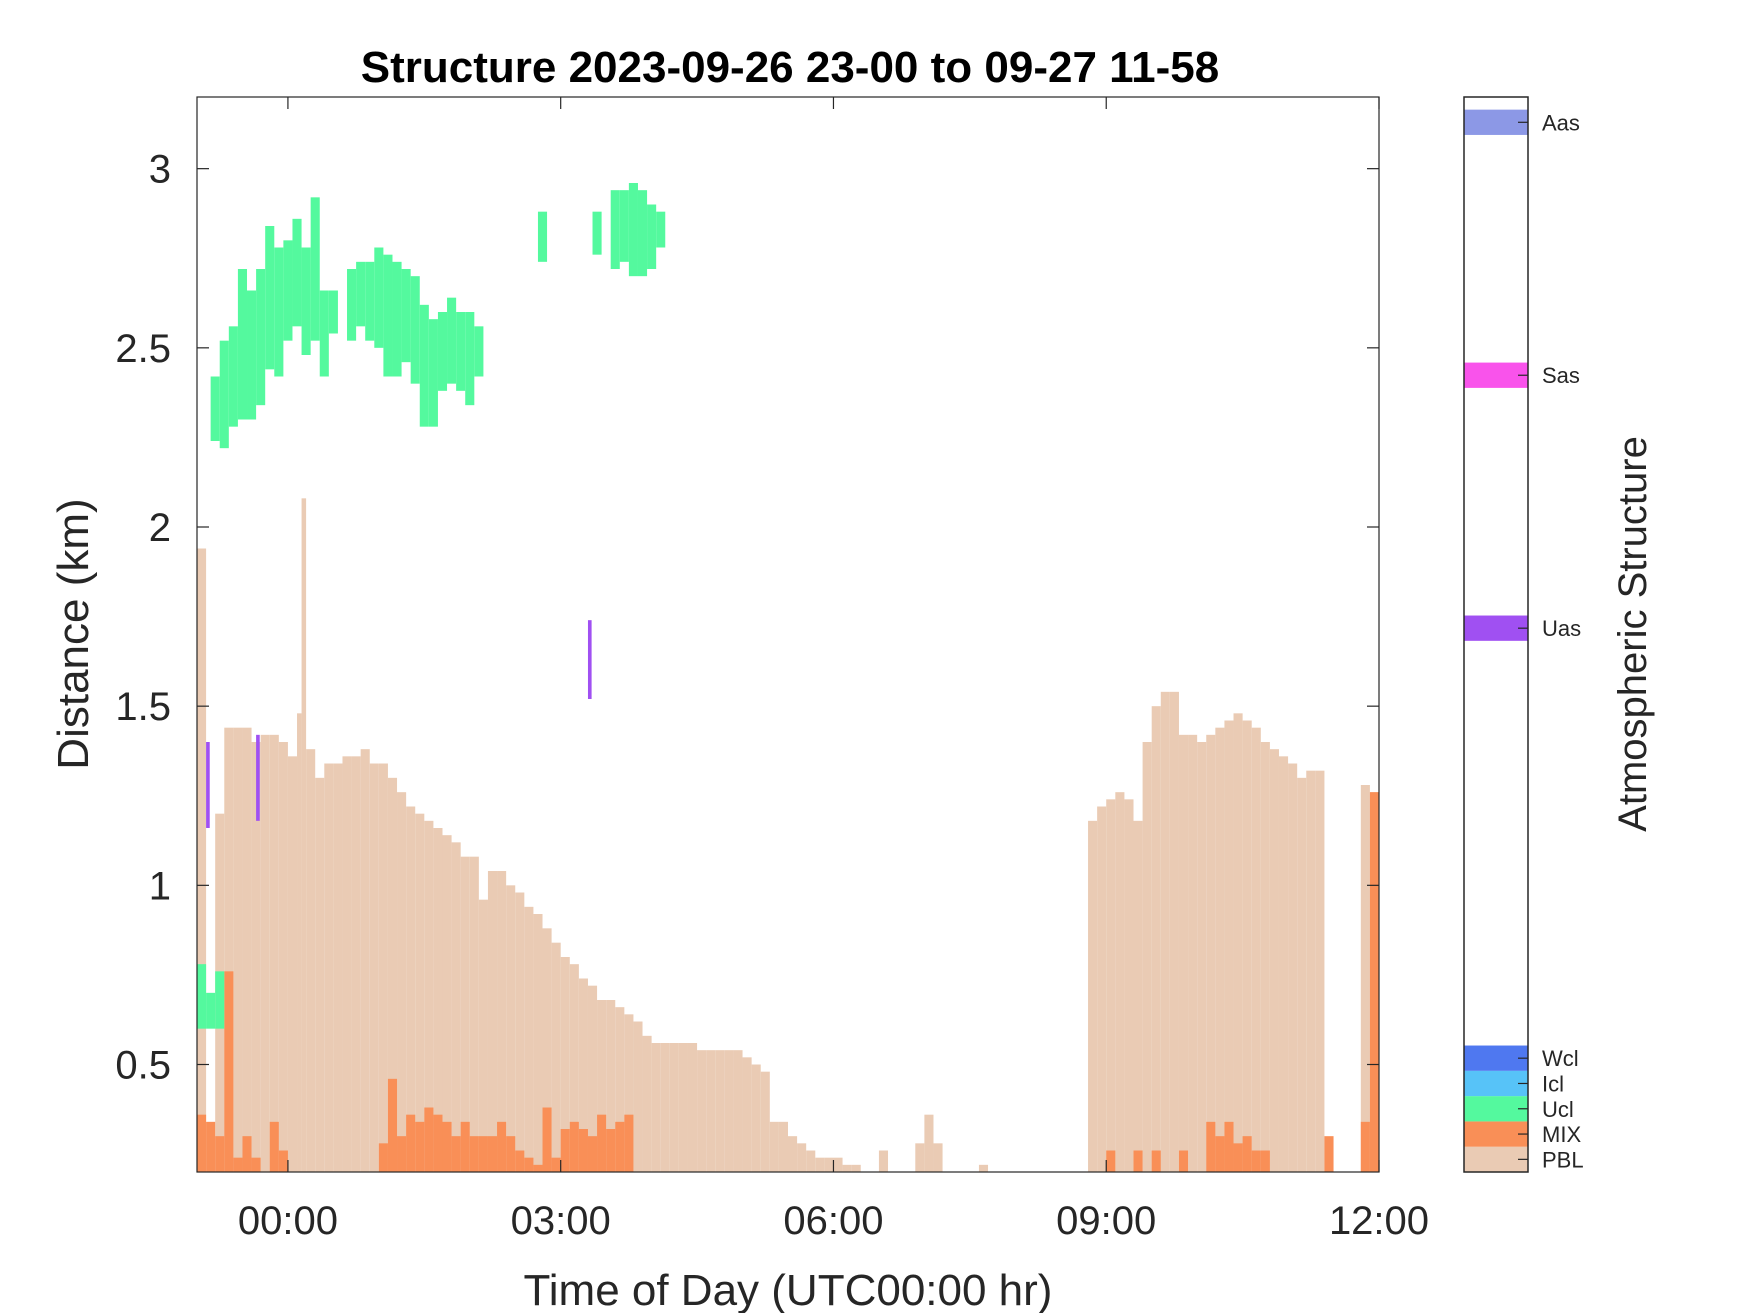  Describe the element at coordinates (1496, 1109) in the screenshot. I see `colorbar-swatch-ucl` at that location.